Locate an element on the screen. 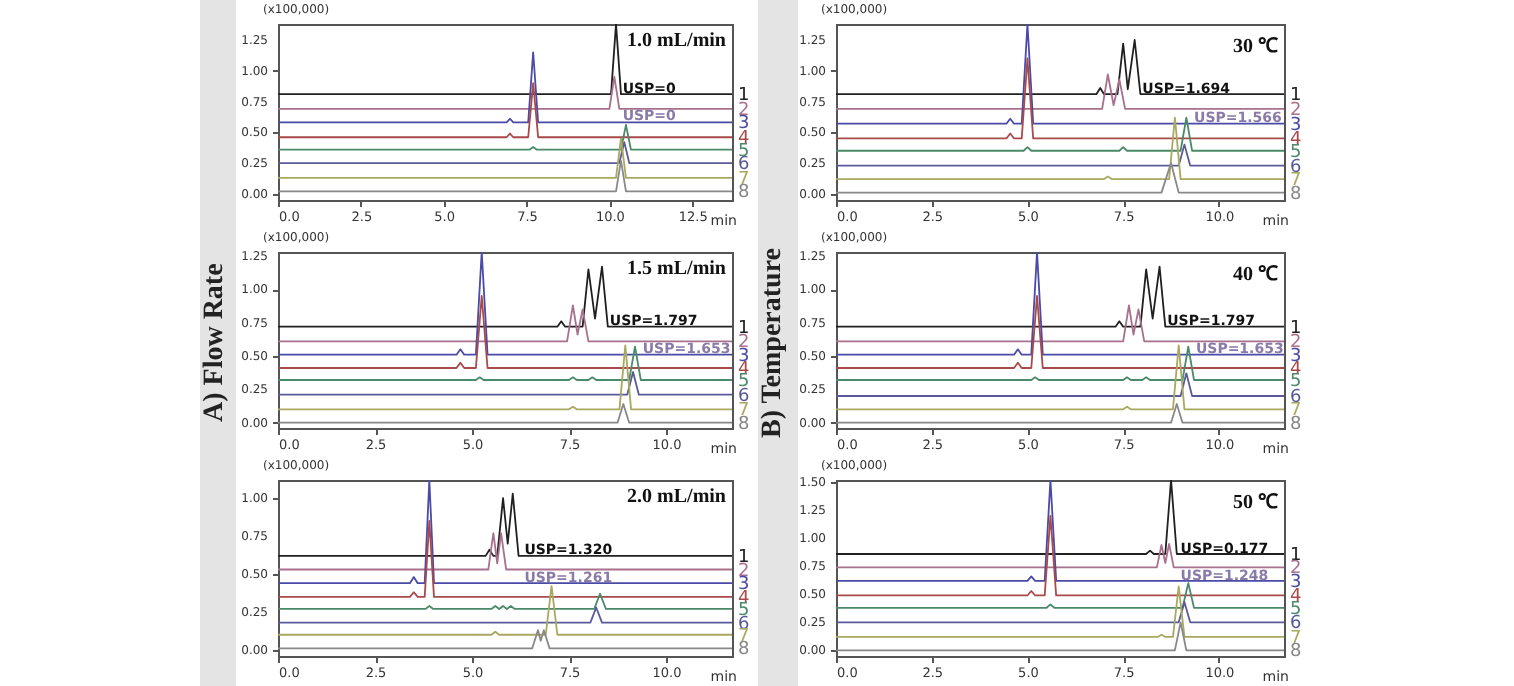  text: B) Temperature is located at coordinates (778, 343).